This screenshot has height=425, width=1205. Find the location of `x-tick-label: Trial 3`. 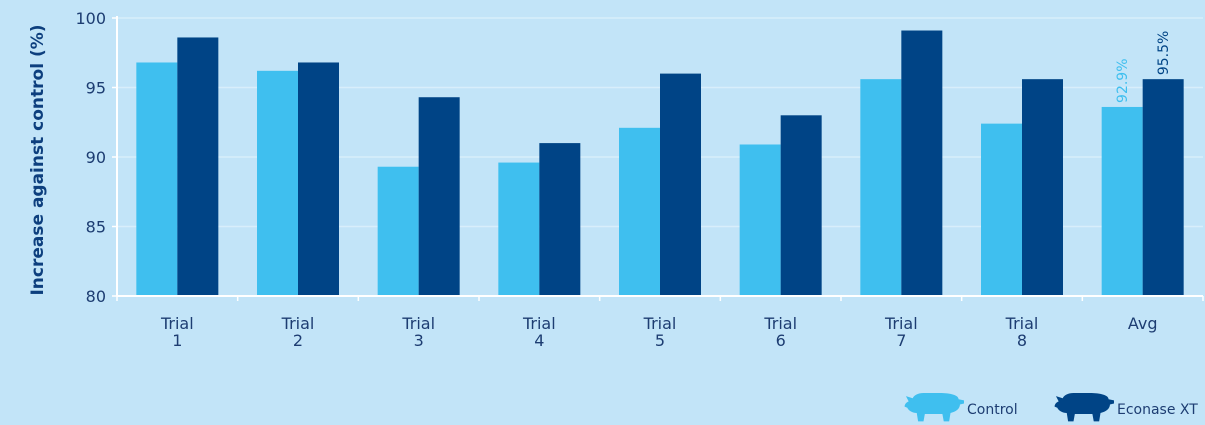

x-tick-label: Trial 3 is located at coordinates (418, 332).